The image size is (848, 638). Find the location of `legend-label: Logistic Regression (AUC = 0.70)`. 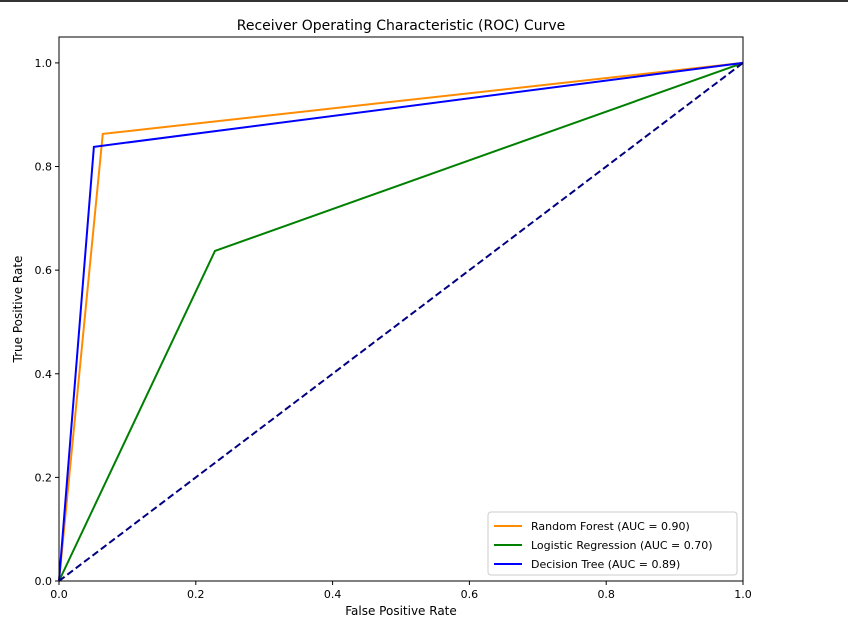

legend-label: Logistic Regression (AUC = 0.70) is located at coordinates (622, 545).